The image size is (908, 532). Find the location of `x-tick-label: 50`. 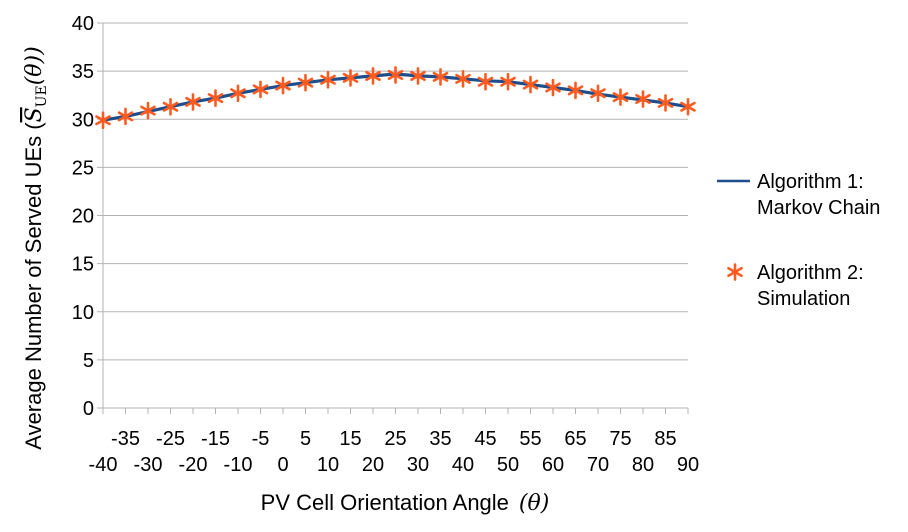

x-tick-label: 50 is located at coordinates (508, 465).